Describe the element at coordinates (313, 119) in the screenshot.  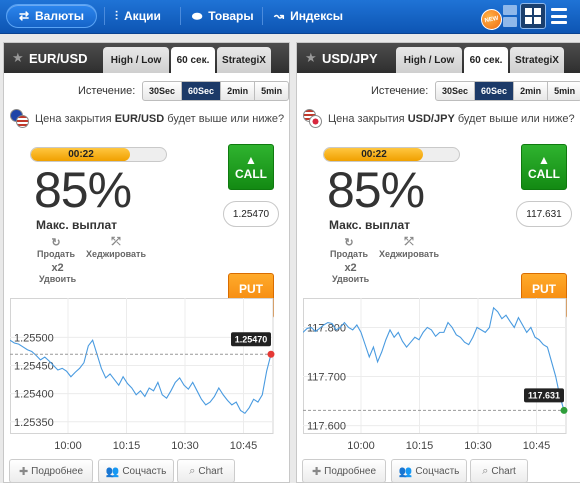
I see `currency-flags-icon` at that location.